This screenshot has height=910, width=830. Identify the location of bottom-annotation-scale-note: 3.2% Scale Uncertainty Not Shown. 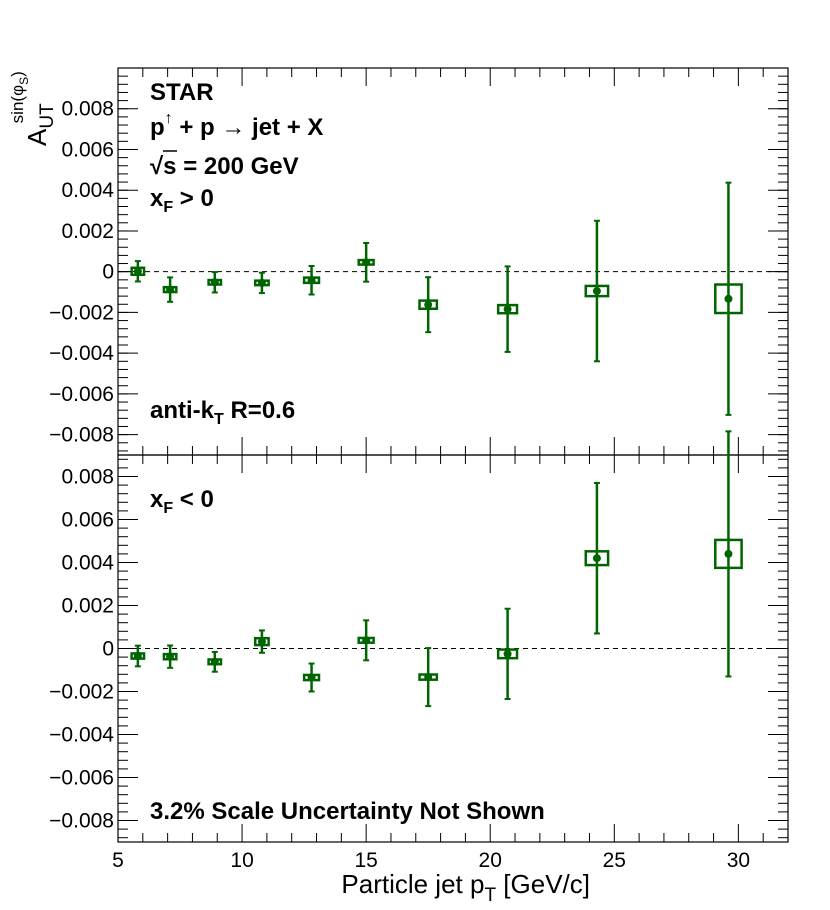
(347, 811).